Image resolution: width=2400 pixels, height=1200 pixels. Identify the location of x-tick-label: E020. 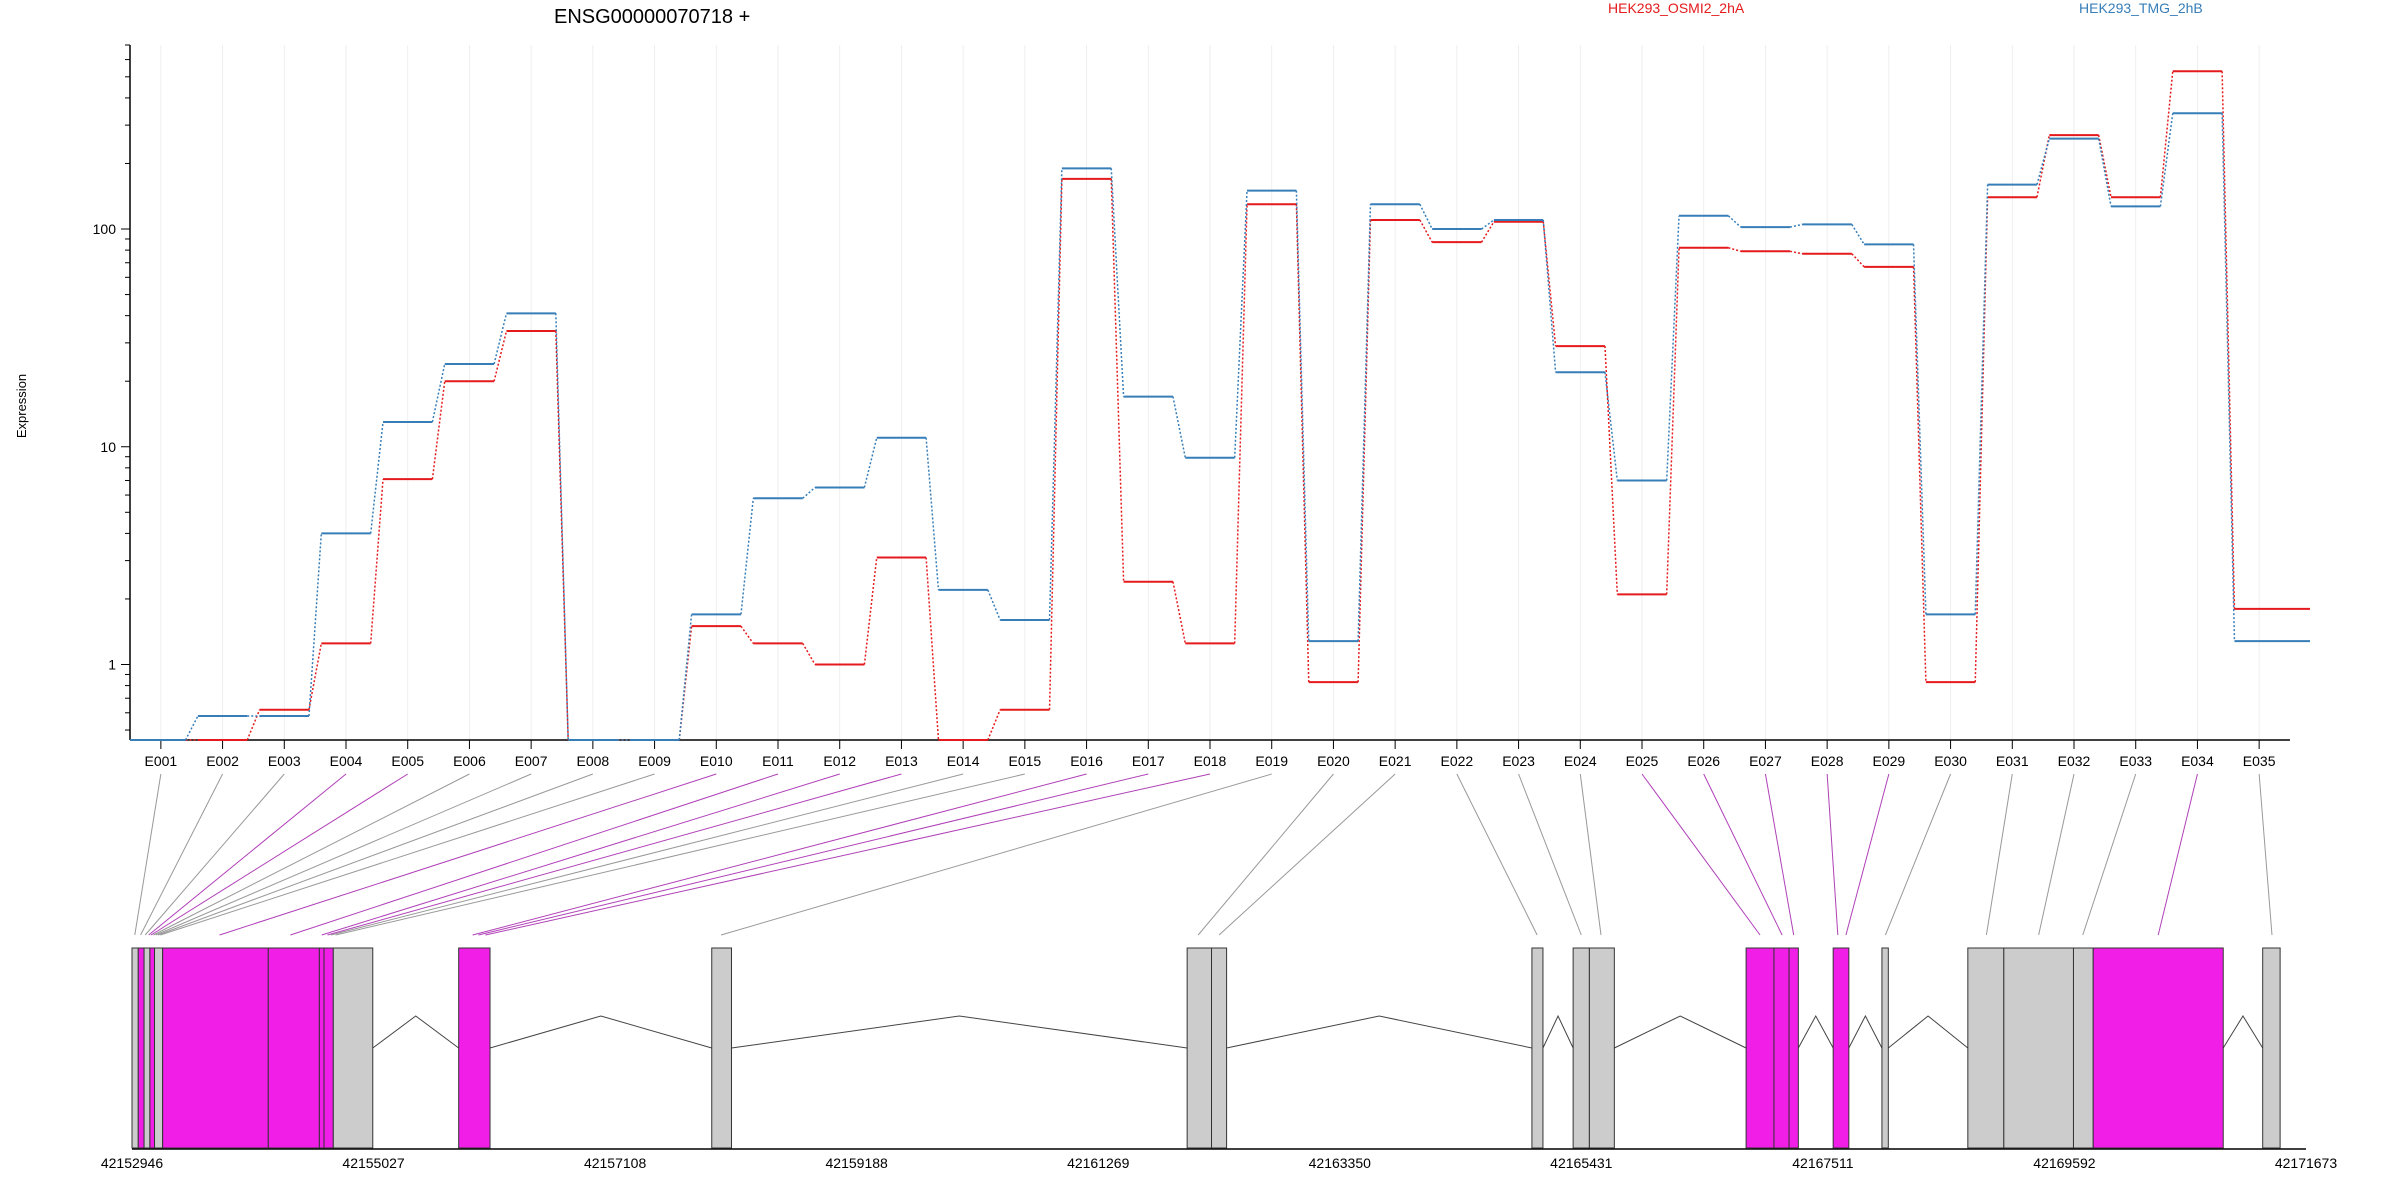
(1333, 761).